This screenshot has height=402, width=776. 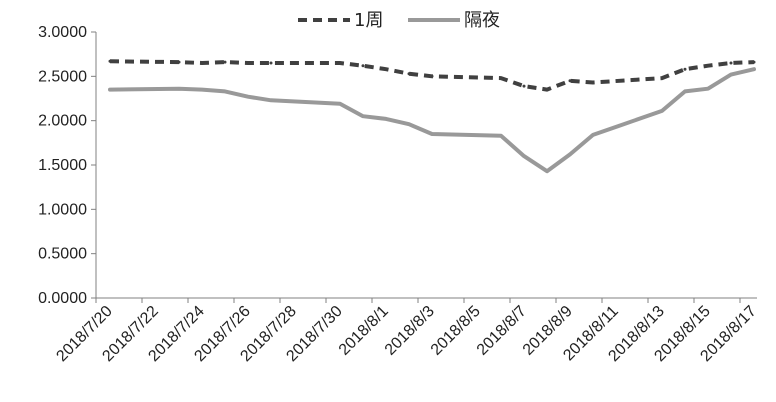 What do you see at coordinates (368, 20) in the screenshot?
I see `legend-label-1week: 1周` at bounding box center [368, 20].